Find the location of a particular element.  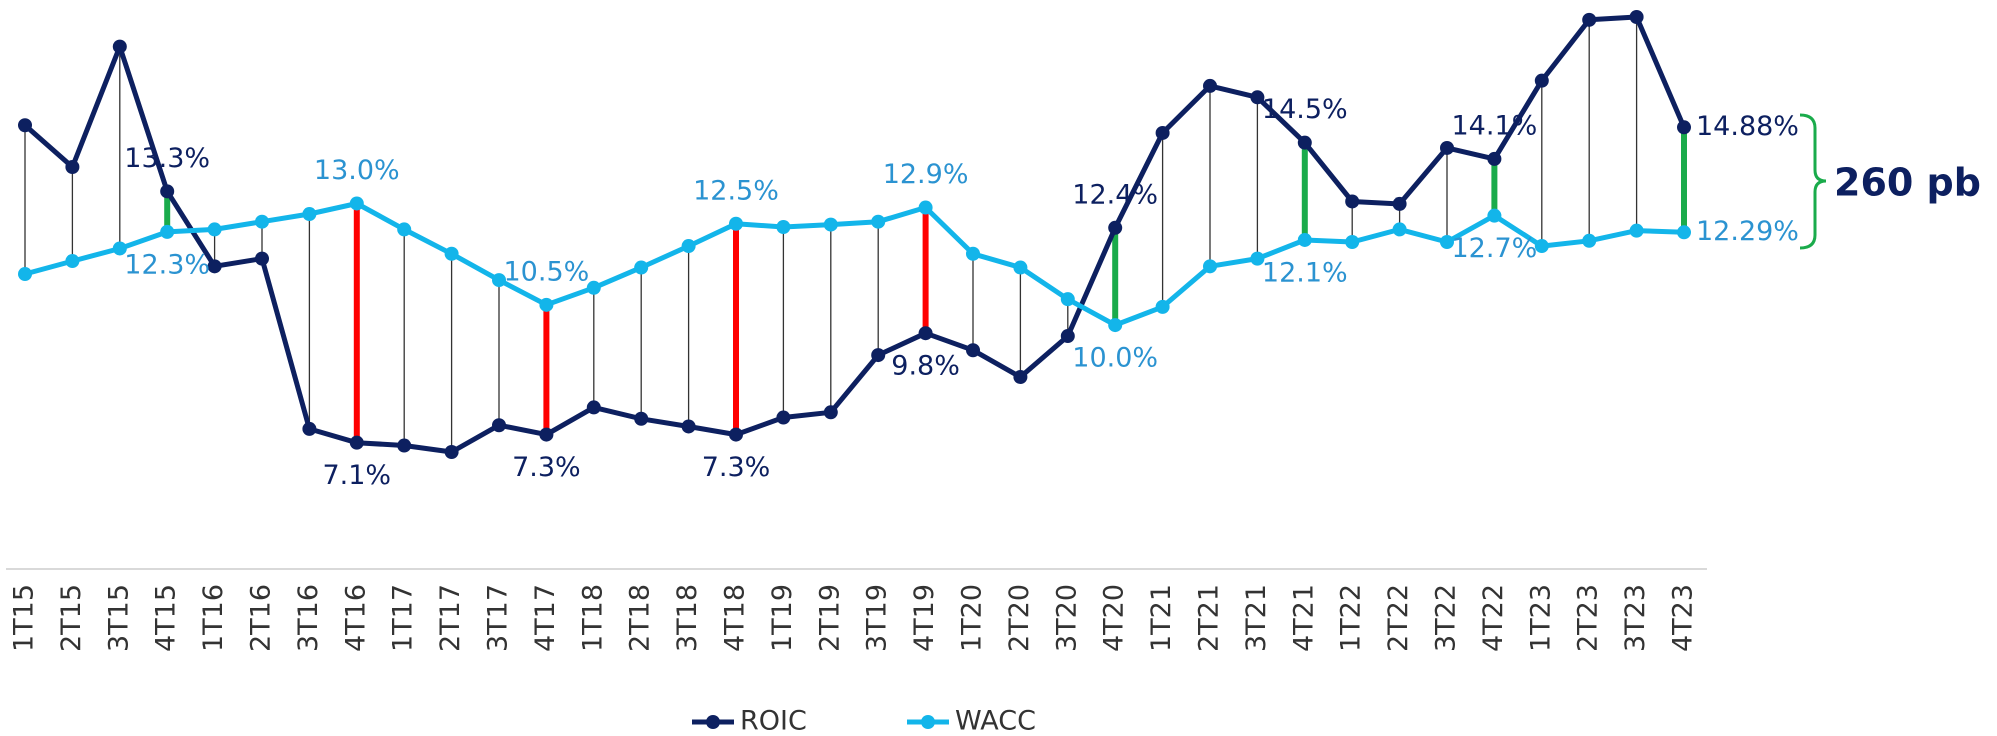

x-tick-label: 4T23 is located at coordinates (1683, 618).